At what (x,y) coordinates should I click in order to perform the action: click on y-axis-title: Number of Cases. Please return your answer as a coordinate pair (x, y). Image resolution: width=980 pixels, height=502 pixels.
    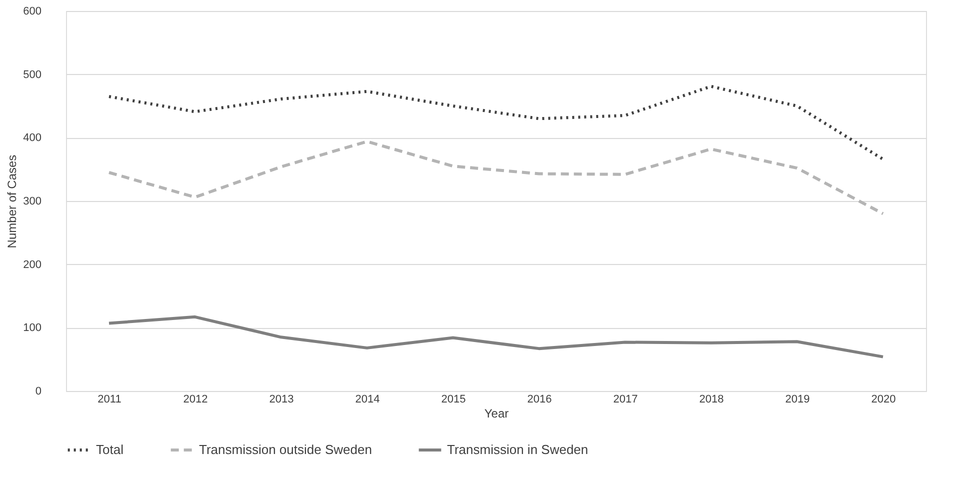
    Looking at the image, I should click on (12, 201).